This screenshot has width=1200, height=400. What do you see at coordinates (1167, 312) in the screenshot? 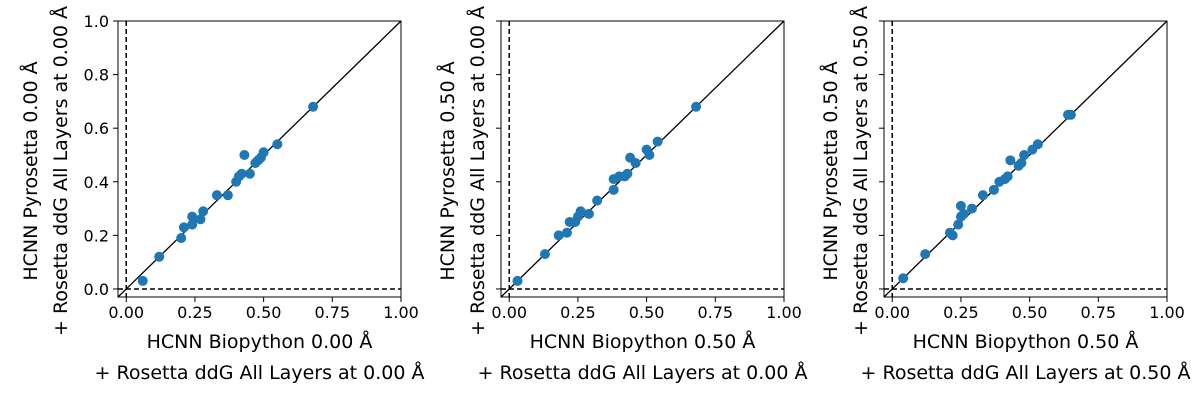
I see `subplot-3-x-tick-label-4: 1.00` at bounding box center [1167, 312].